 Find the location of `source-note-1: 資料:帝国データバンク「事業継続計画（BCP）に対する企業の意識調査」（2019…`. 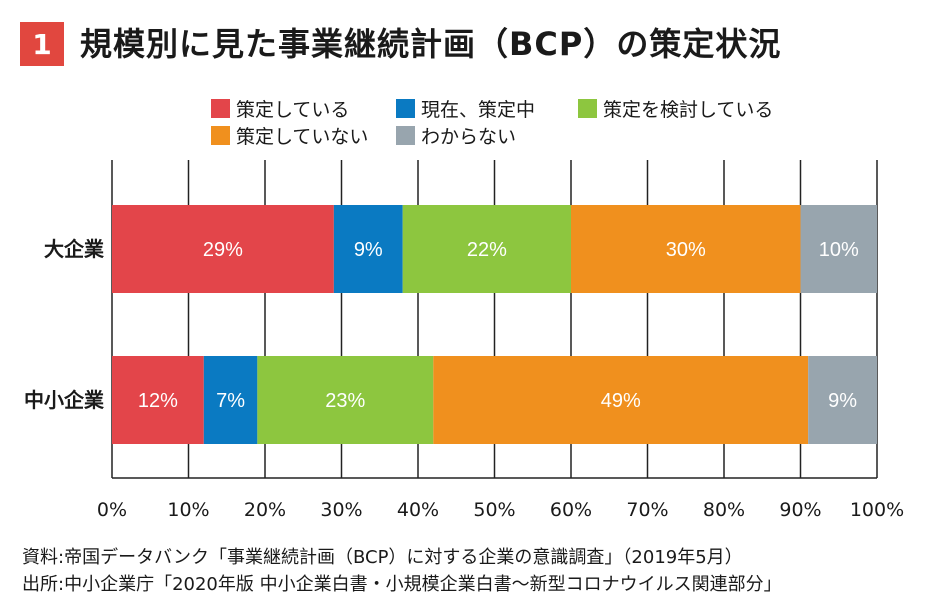

source-note-1: 資料:帝国データバンク「事業継続計画（BCP）に対する企業の意識調査」（2019… is located at coordinates (382, 557).